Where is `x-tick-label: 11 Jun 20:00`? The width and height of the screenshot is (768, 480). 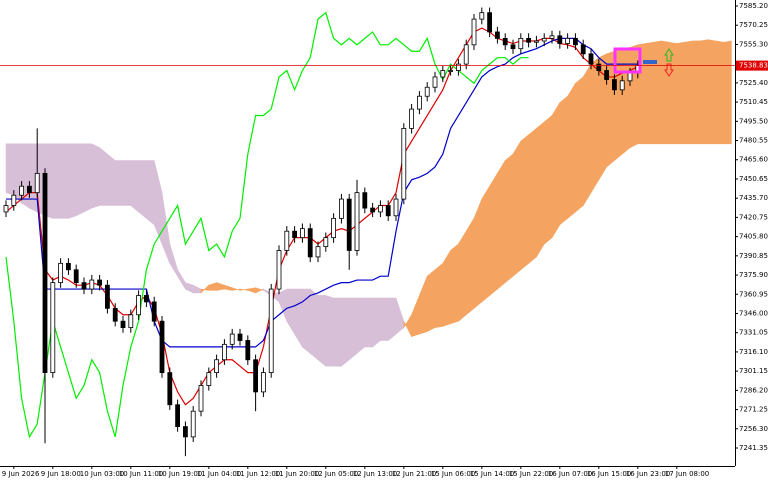 x-tick-label: 11 Jun 20:00 is located at coordinates (297, 474).